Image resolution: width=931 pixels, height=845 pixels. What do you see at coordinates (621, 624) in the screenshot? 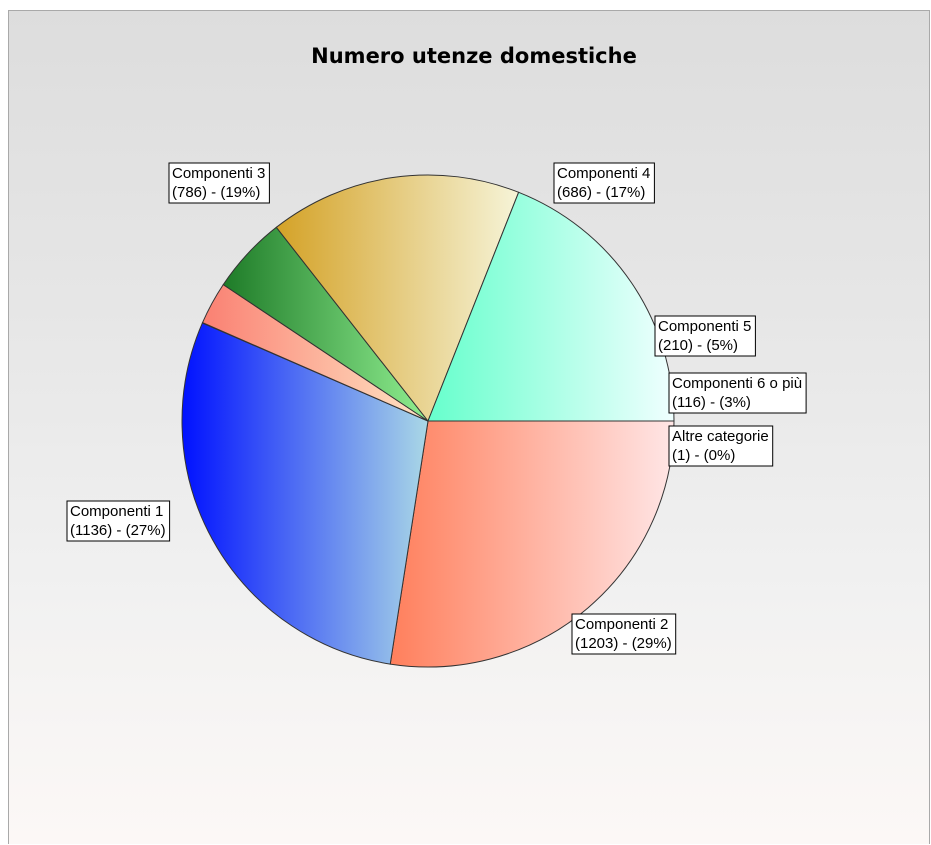
I see `slice-label-name: Componenti 2` at bounding box center [621, 624].